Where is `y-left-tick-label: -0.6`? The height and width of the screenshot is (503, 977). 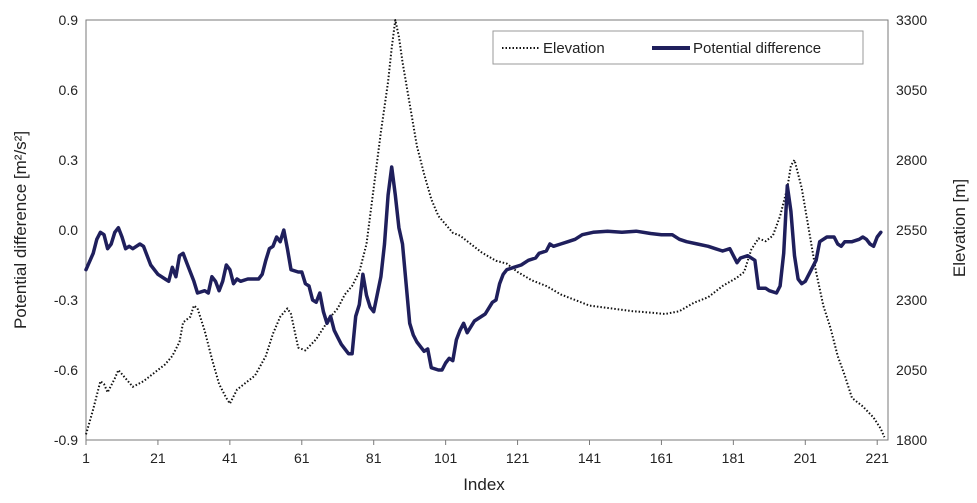 y-left-tick-label: -0.6 is located at coordinates (66, 370).